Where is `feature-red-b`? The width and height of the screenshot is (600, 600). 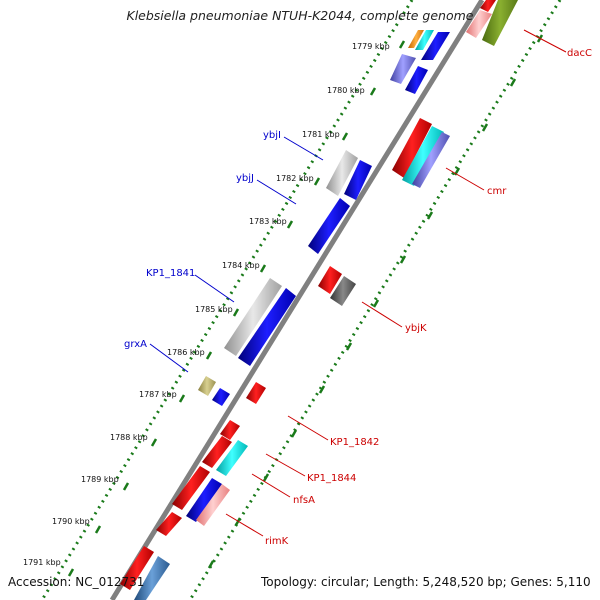
feature-red-b is located at coordinates (217, 452).